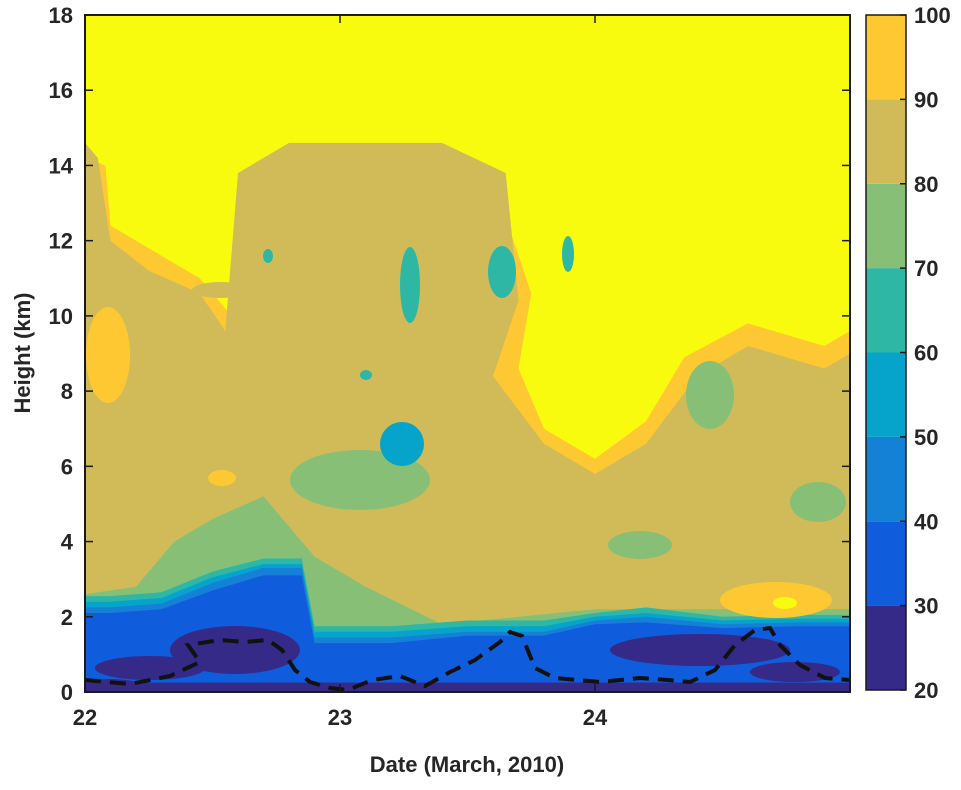 This screenshot has height=790, width=961. I want to click on colorbar-tick-label: 70, so click(926, 268).